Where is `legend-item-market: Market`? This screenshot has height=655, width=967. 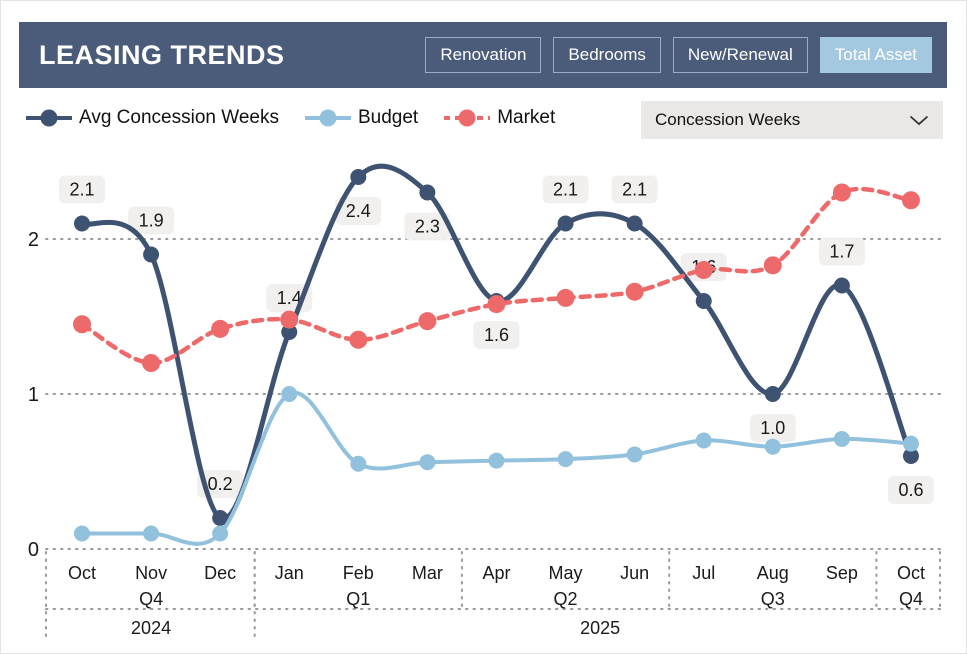 legend-item-market: Market is located at coordinates (499, 118).